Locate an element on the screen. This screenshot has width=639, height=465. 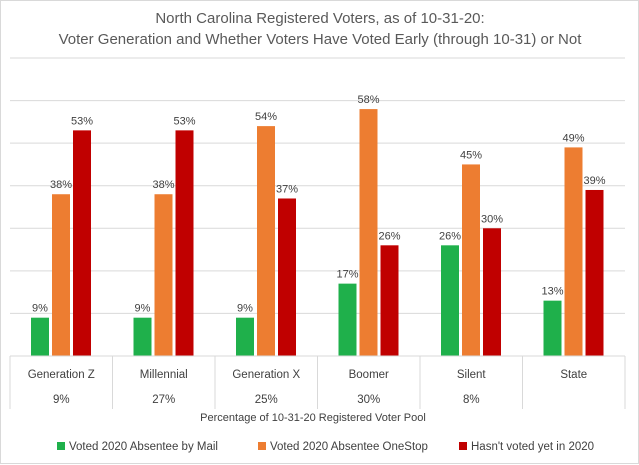
data-label: 54% is located at coordinates (266, 117).